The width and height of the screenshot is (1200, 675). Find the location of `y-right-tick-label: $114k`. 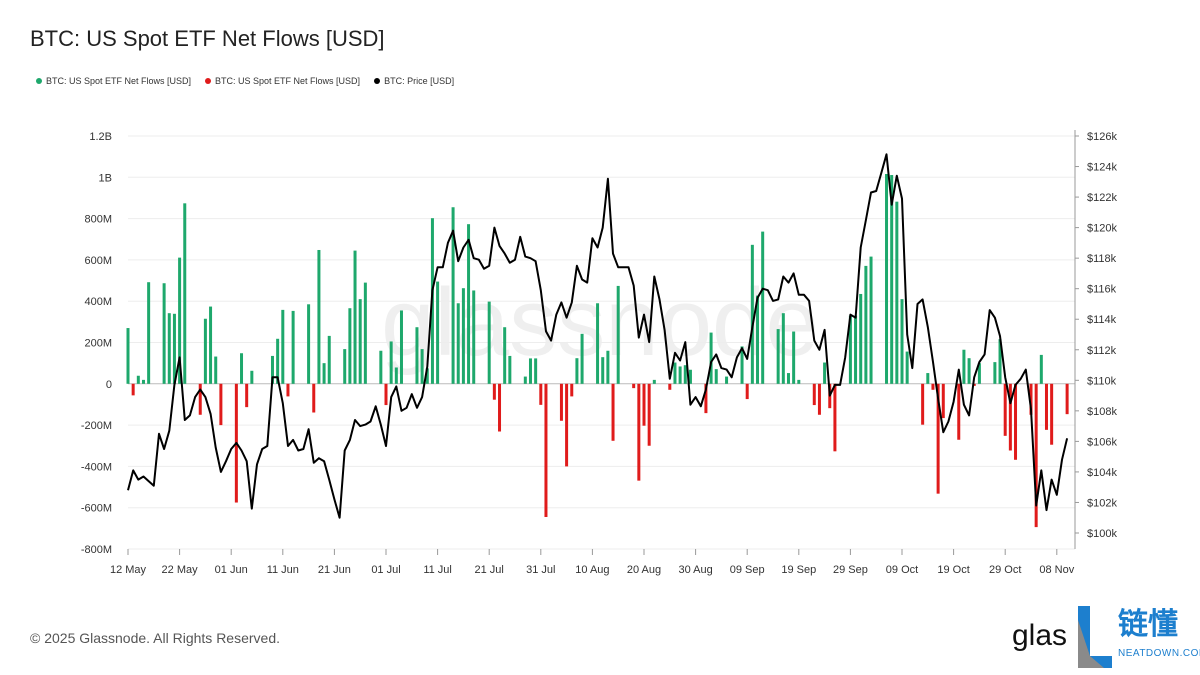

y-right-tick-label: $114k is located at coordinates (1102, 320).